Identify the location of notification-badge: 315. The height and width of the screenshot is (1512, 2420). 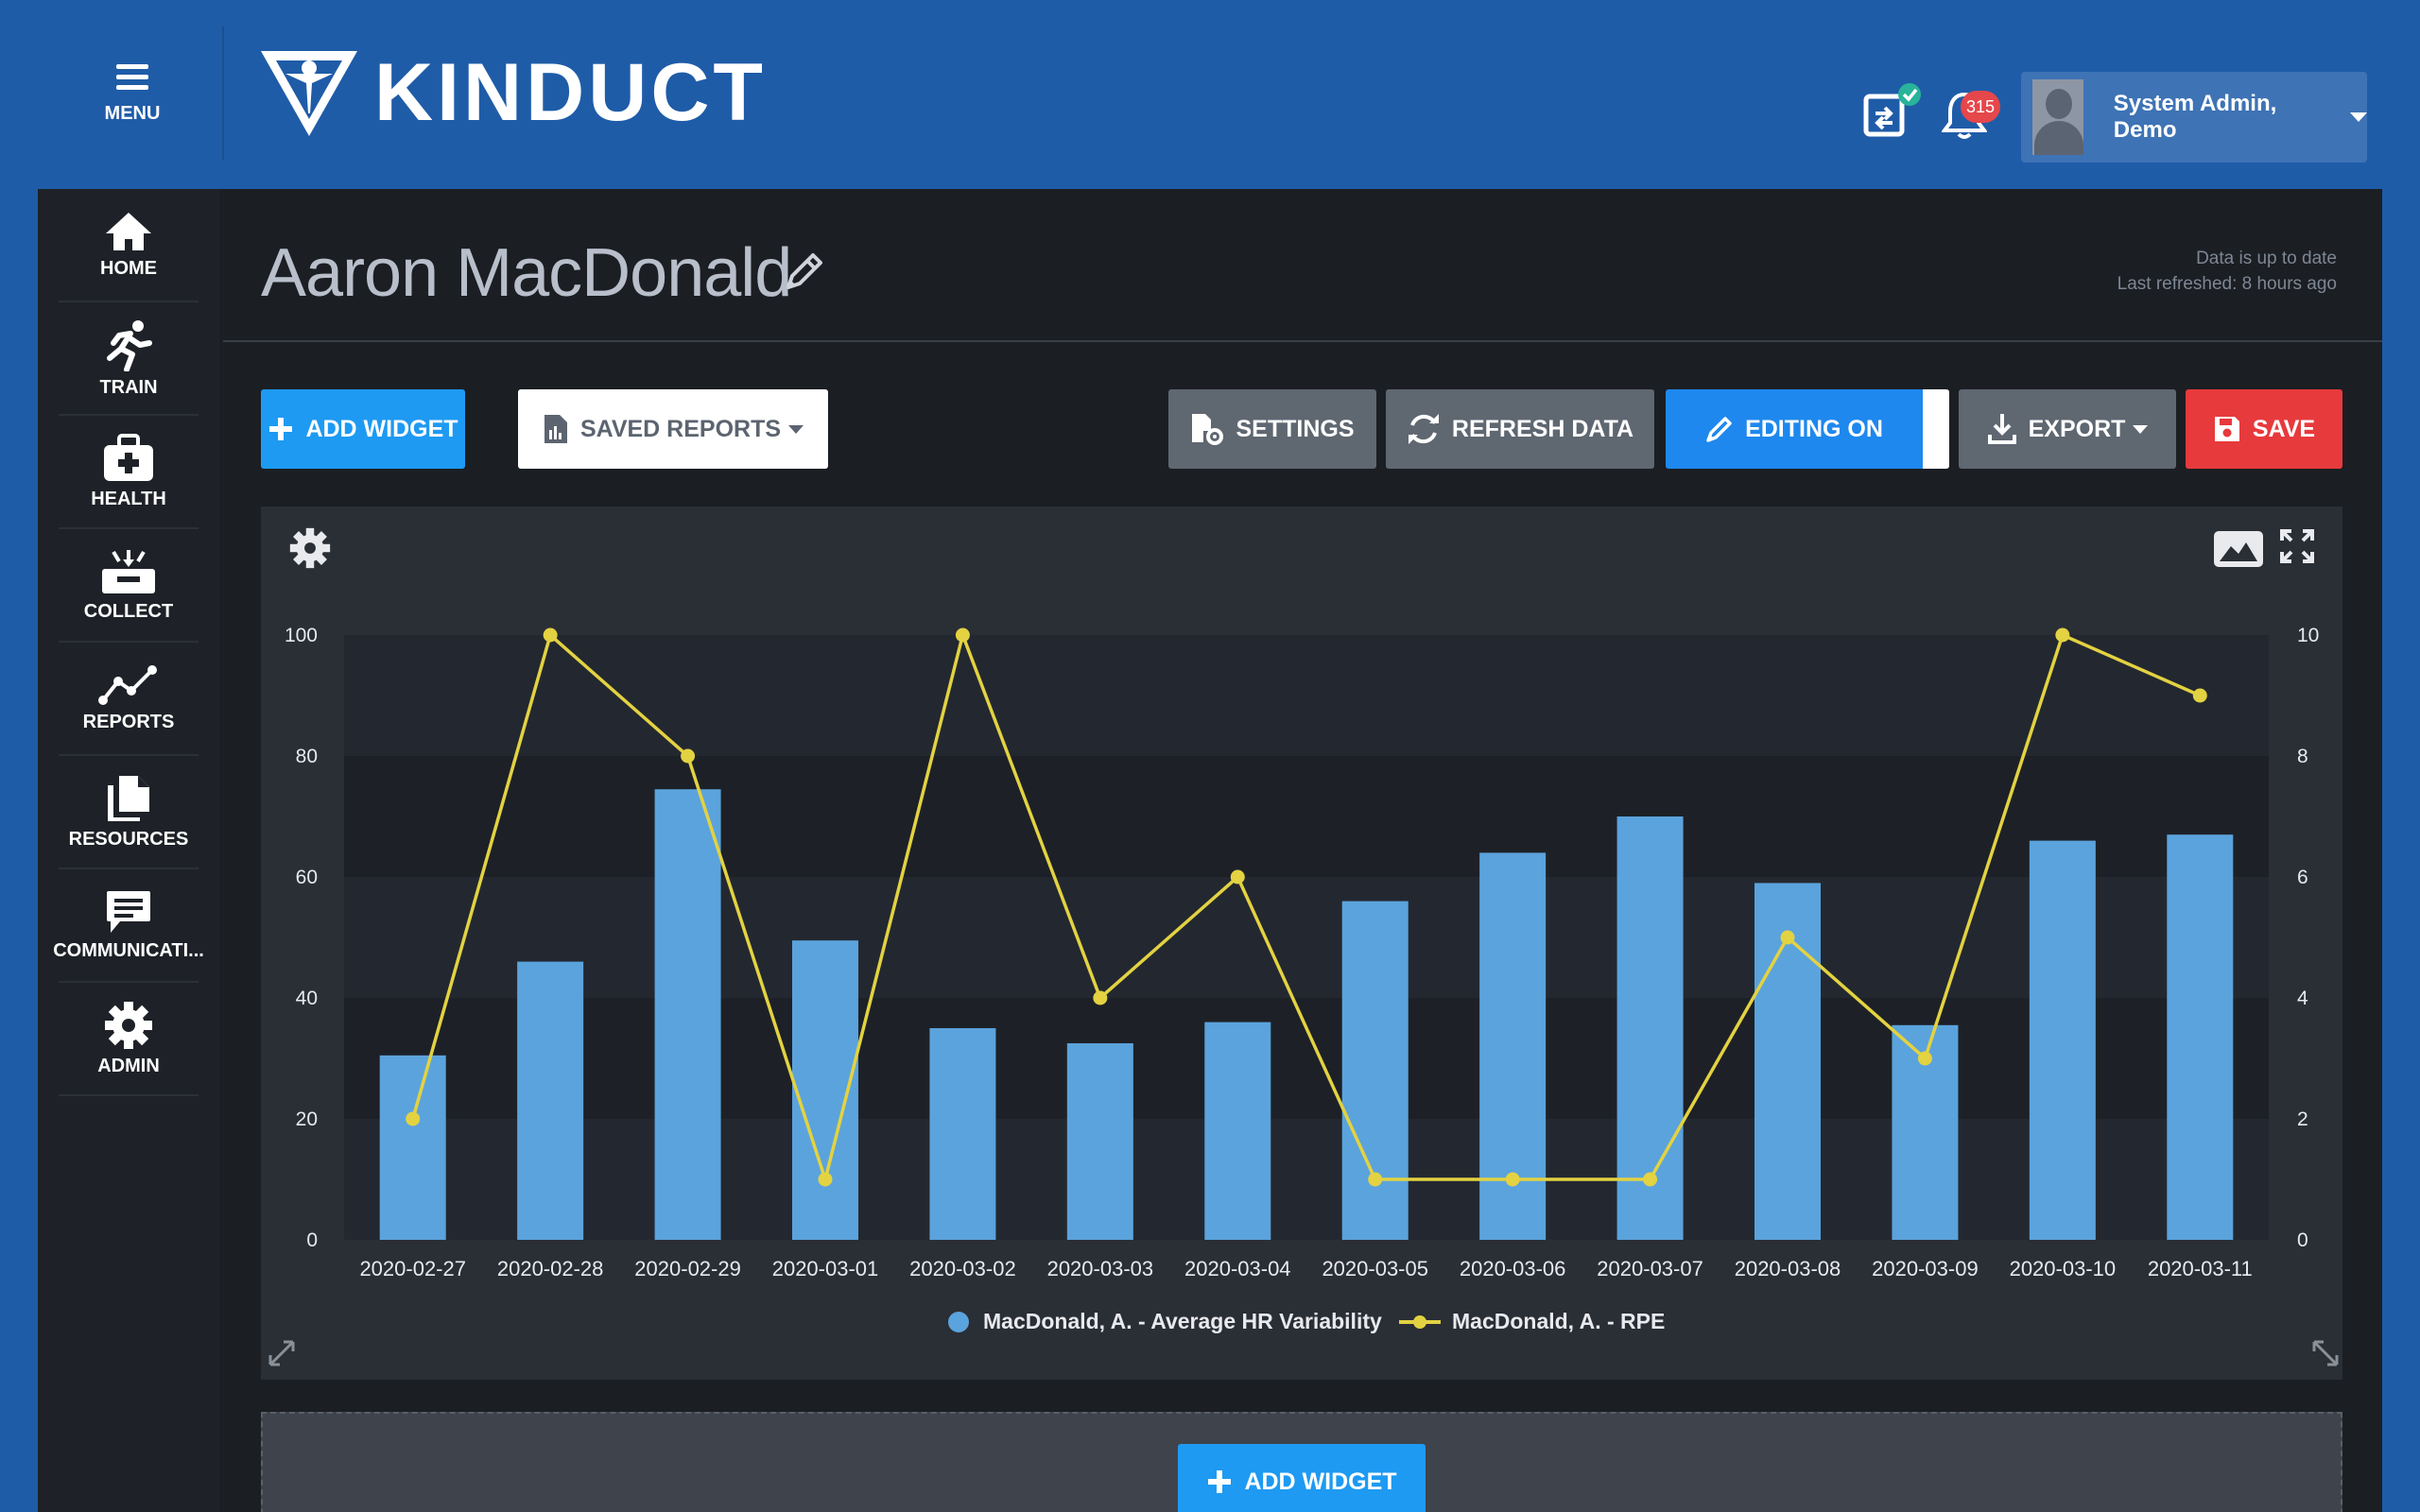
(1980, 107).